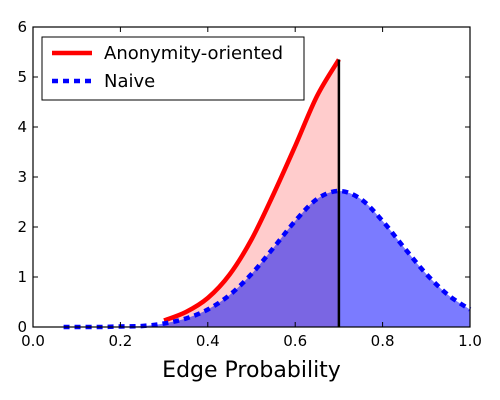  What do you see at coordinates (295, 341) in the screenshot?
I see `x-tick-label: 0.6` at bounding box center [295, 341].